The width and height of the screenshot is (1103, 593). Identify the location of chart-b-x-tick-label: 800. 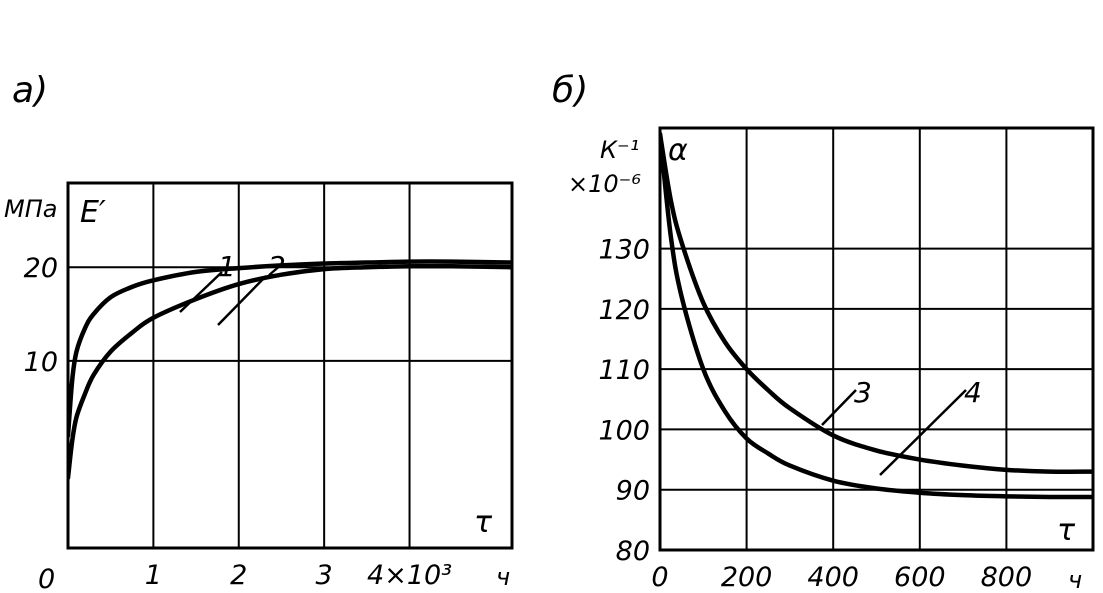
(1007, 577).